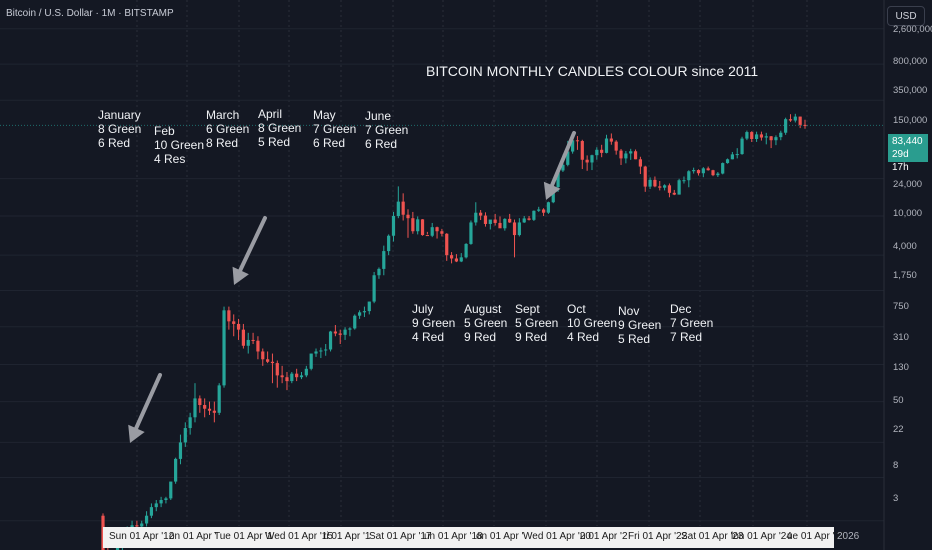 The width and height of the screenshot is (932, 550). I want to click on y-tick-label: 24,000, so click(908, 184).